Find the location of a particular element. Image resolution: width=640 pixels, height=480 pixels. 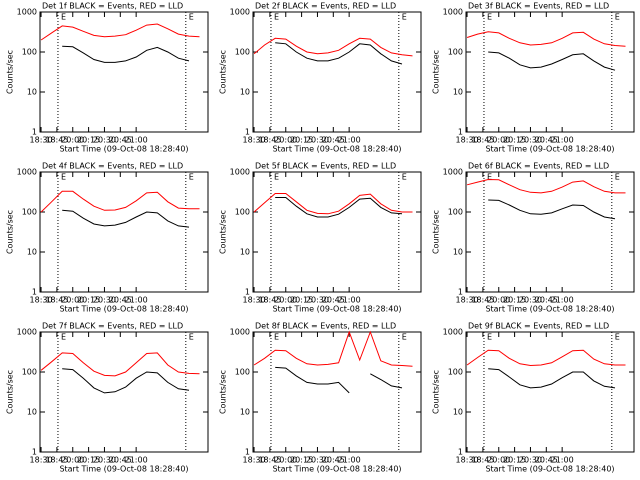

chart-title: Det 8f BLACK = Events, RED = LLD is located at coordinates (325, 326).